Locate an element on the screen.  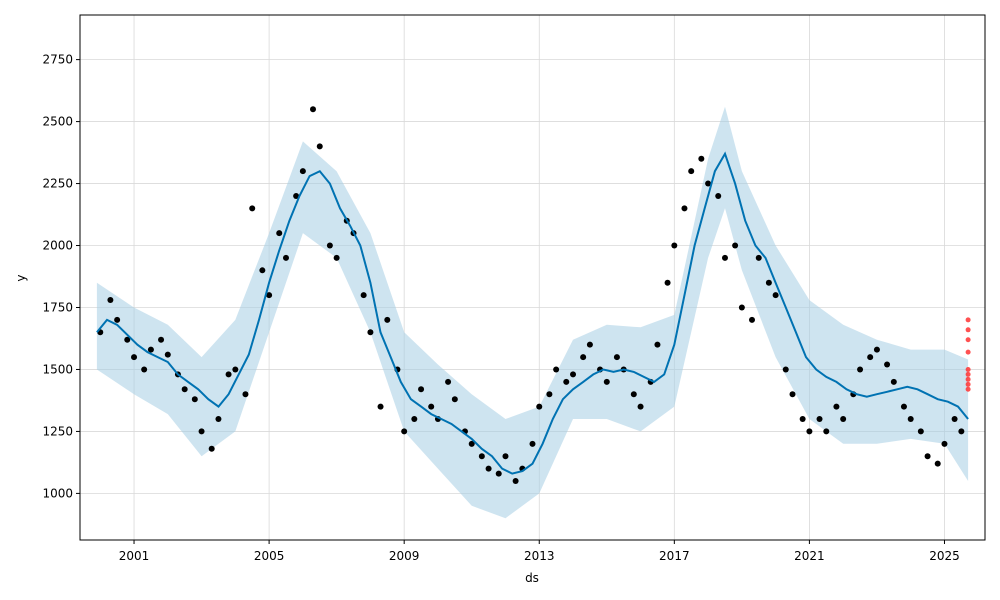
x-tick-label: 2013 is located at coordinates (539, 556).